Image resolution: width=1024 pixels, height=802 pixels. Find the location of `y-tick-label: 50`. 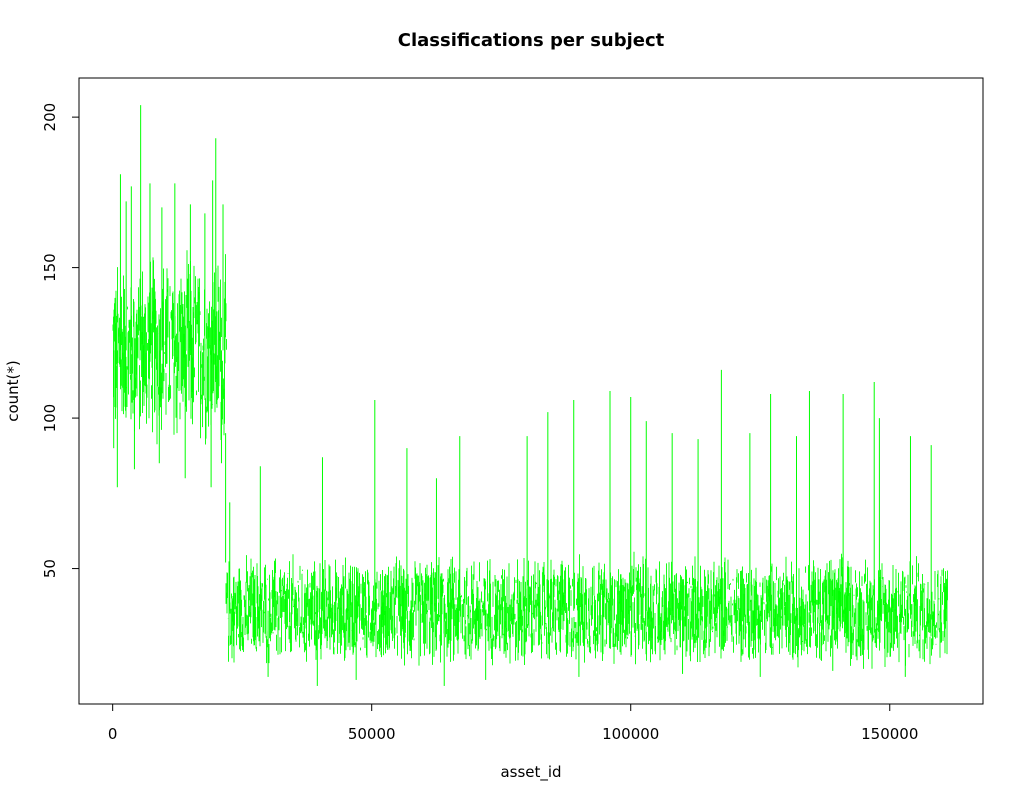

y-tick-label: 50 is located at coordinates (50, 568).